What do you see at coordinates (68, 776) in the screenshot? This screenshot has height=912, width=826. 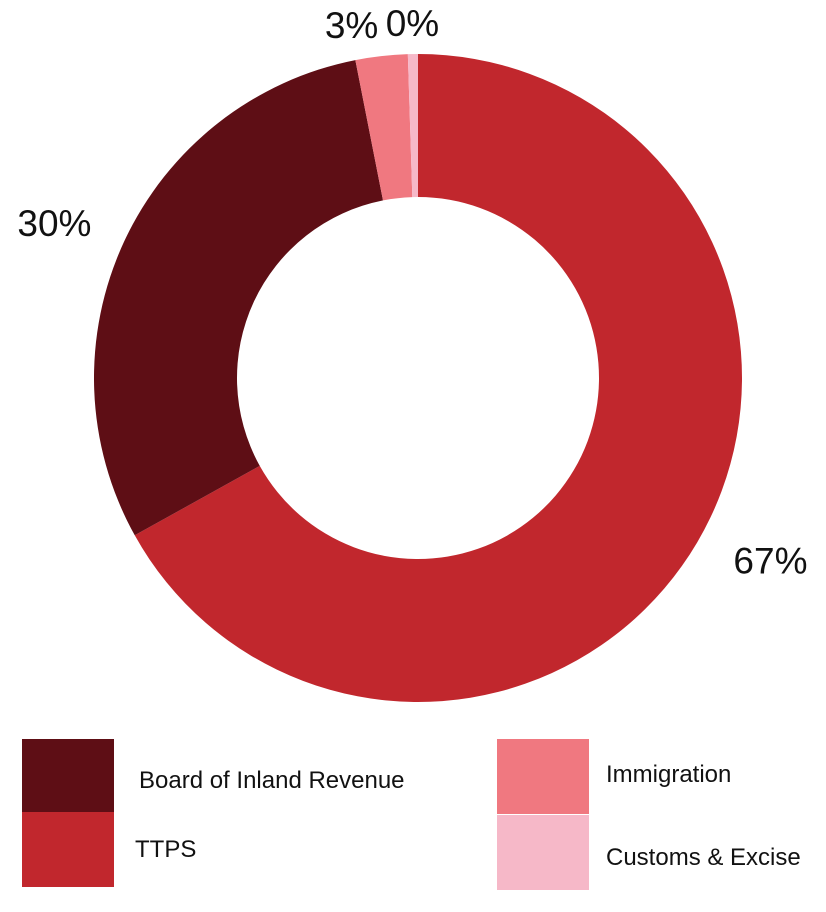 I see `legend-swatch-board-of-inland-revenue` at bounding box center [68, 776].